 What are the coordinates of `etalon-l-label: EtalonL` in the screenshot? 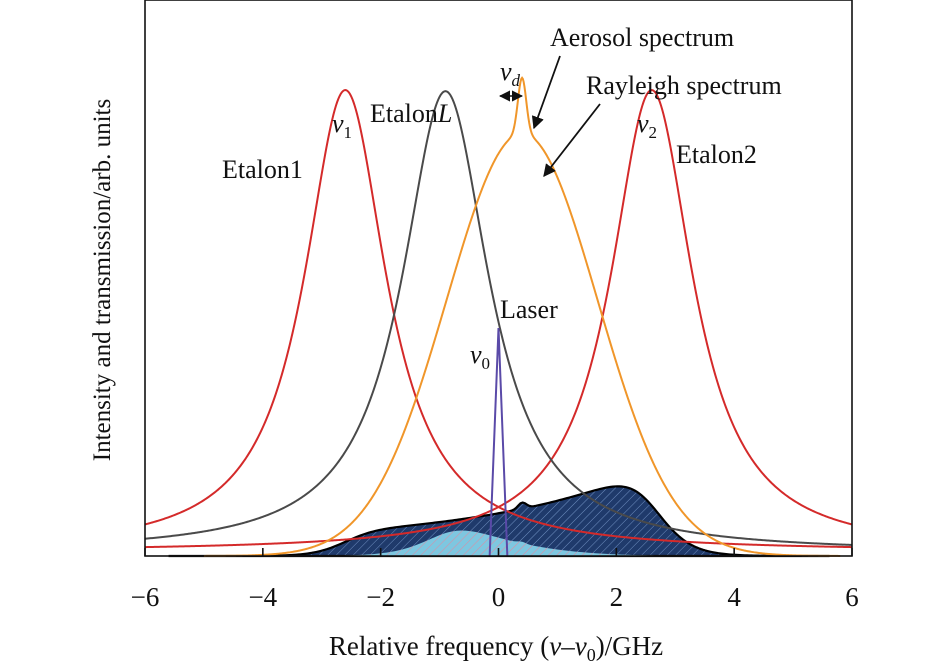 It's located at (411, 113).